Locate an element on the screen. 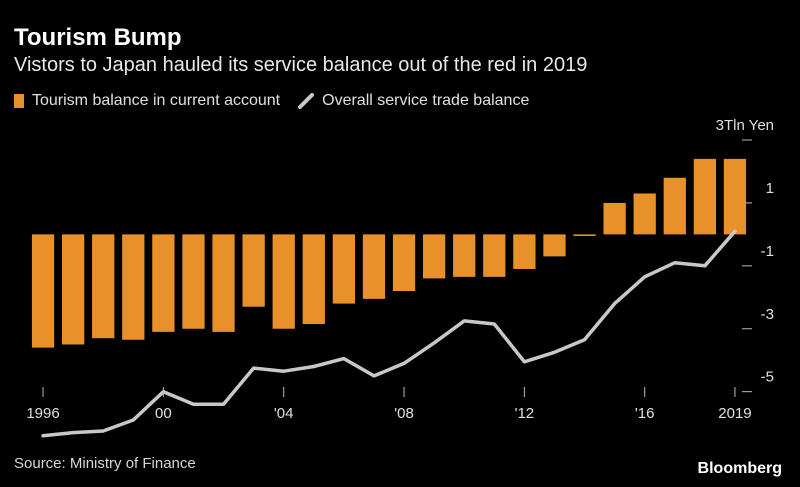 The width and height of the screenshot is (800, 487). x-tick-label: '04 is located at coordinates (284, 413).